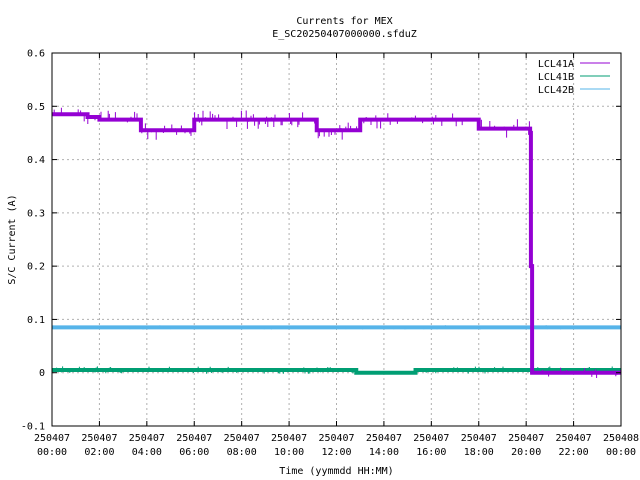  Describe the element at coordinates (526, 452) in the screenshot. I see `x-tick-time: 20:00` at that location.